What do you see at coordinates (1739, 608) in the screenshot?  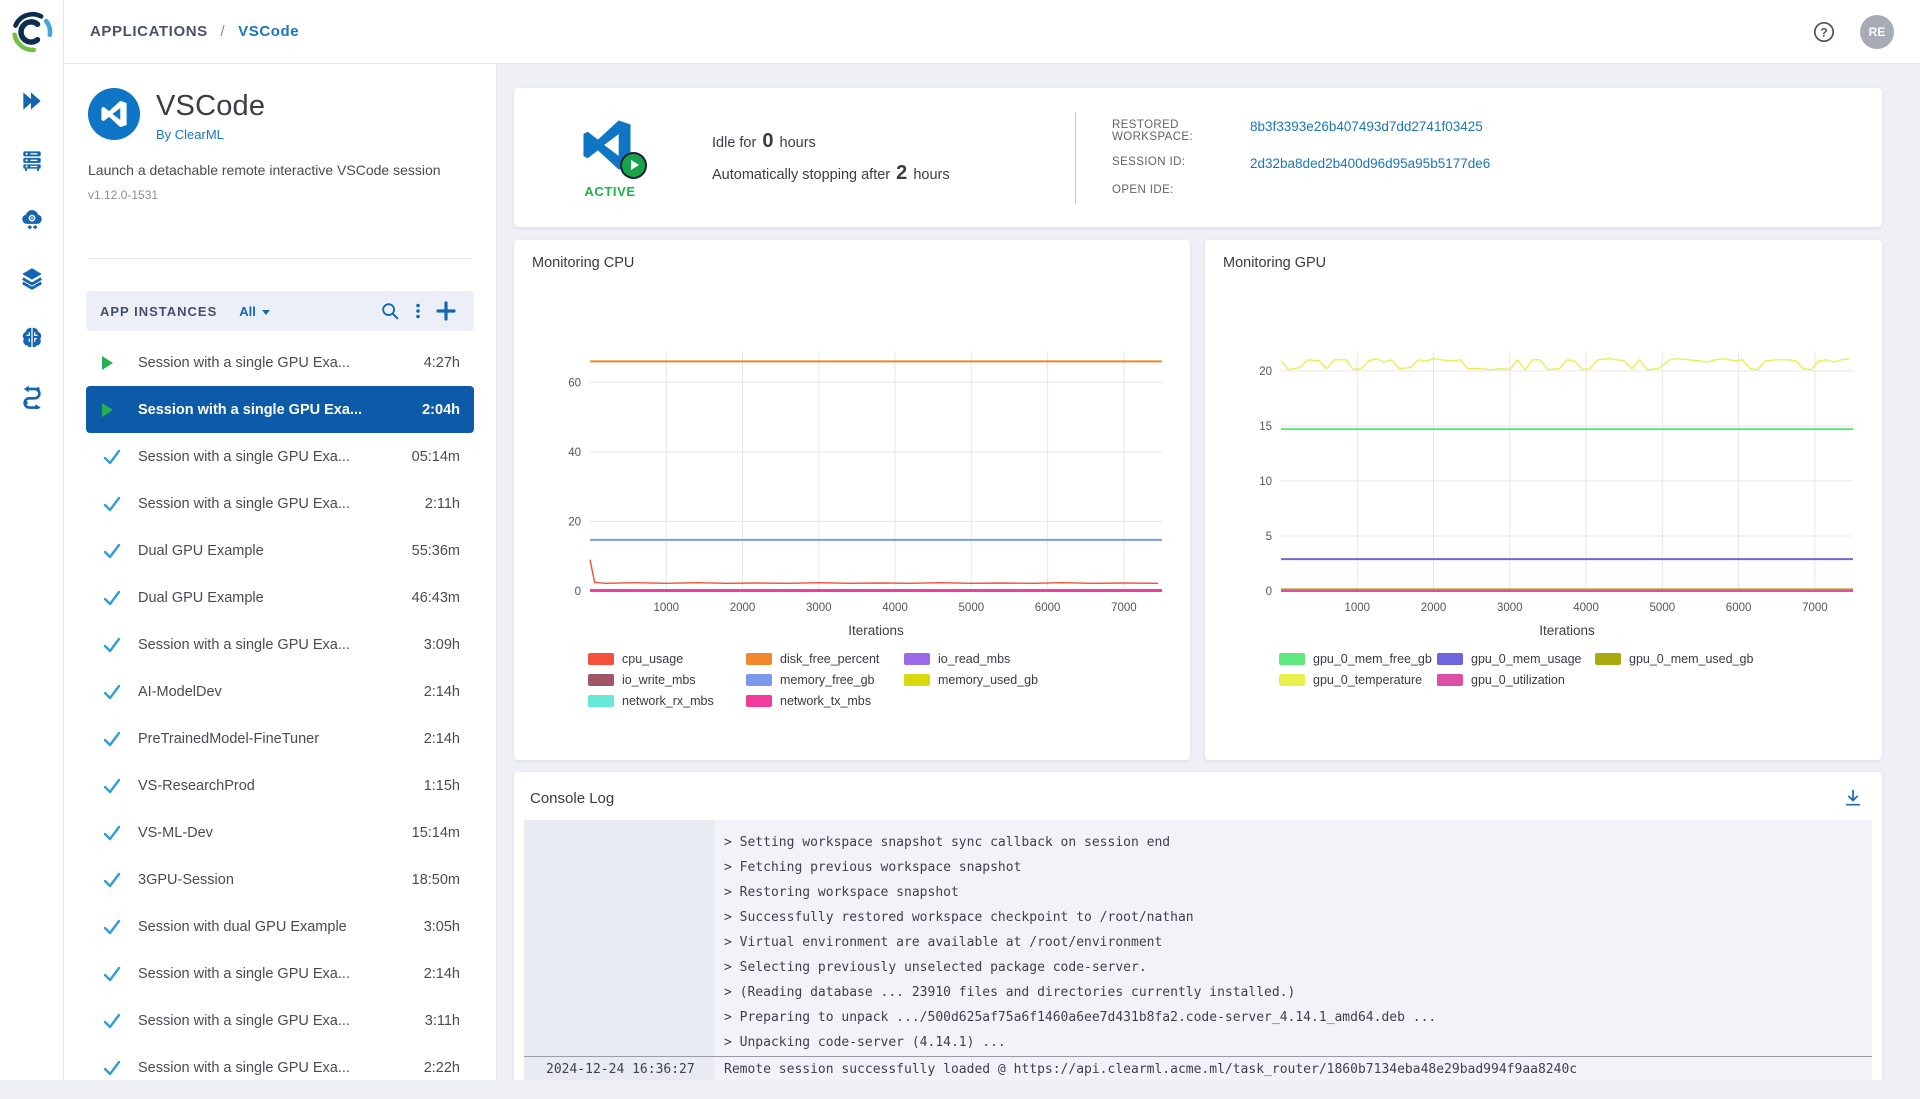 I see `svg-text: 6000` at bounding box center [1739, 608].